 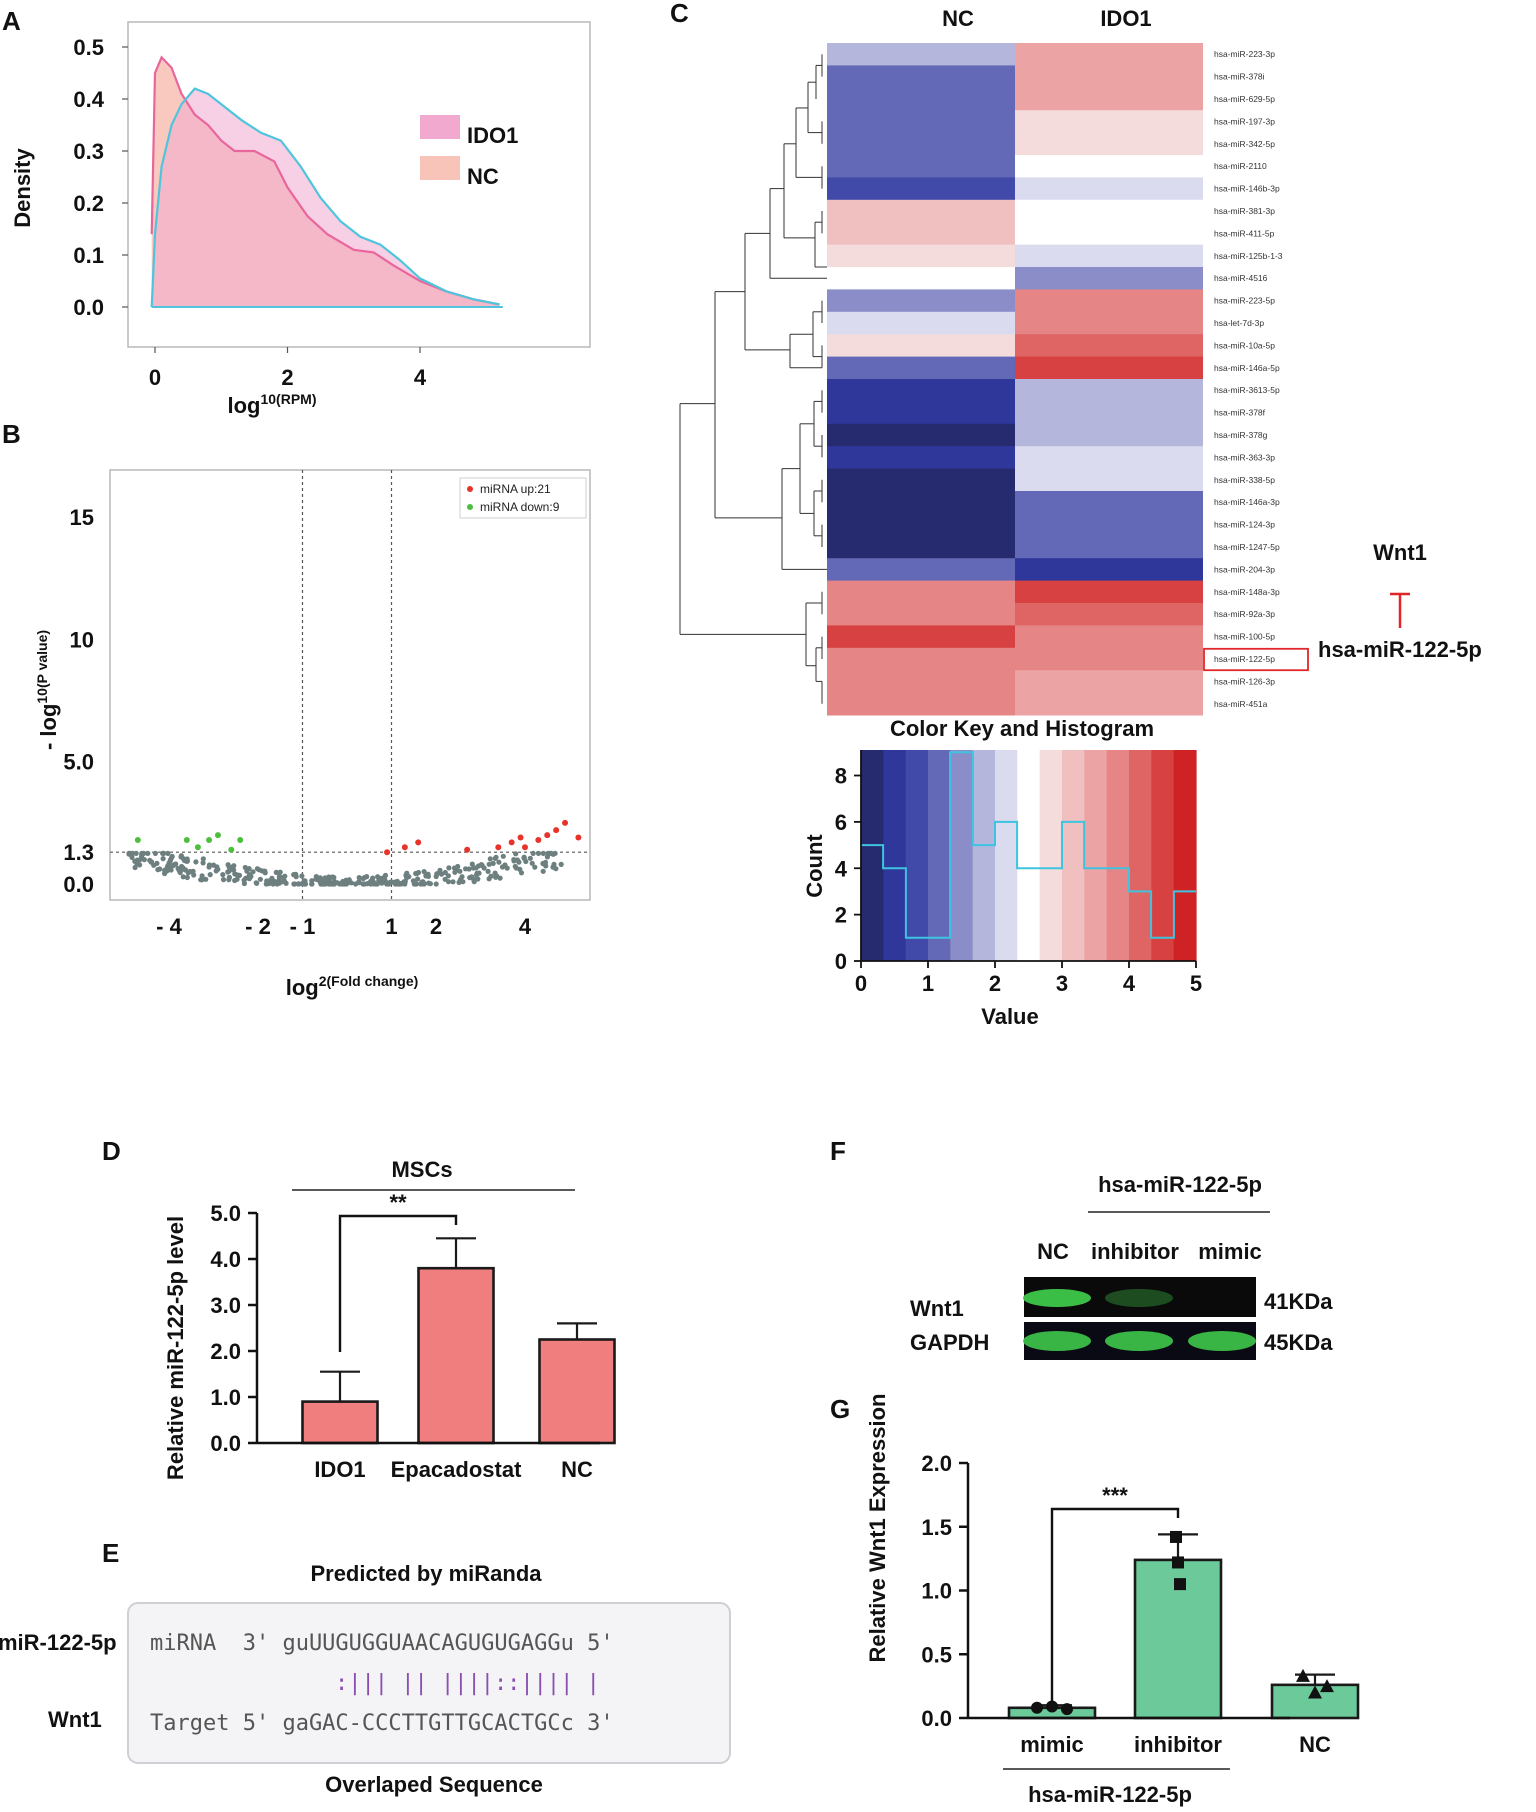 I want to click on data-point, so click(x=1178, y=1562).